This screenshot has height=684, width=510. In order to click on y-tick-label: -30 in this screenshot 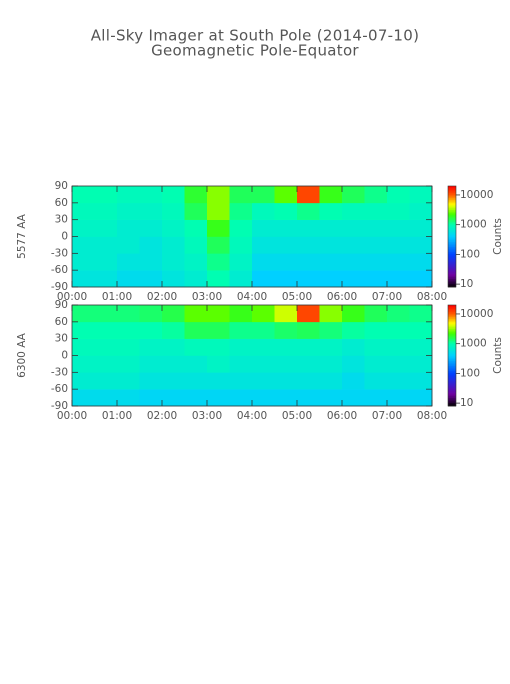, I will do `click(59, 253)`.